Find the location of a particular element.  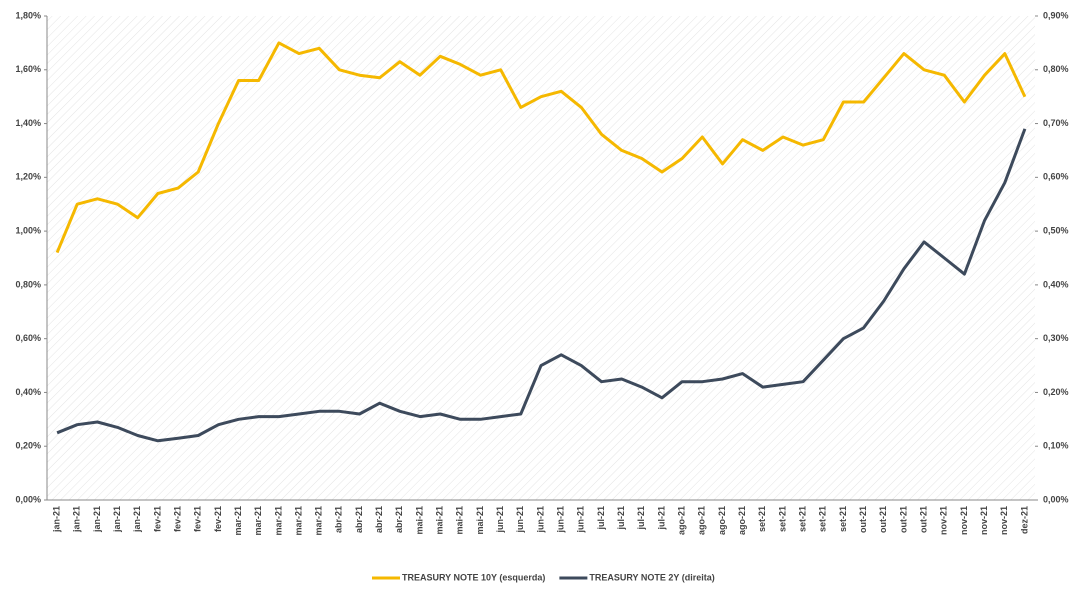

y2-tick-label: 0,90% is located at coordinates (1056, 15).